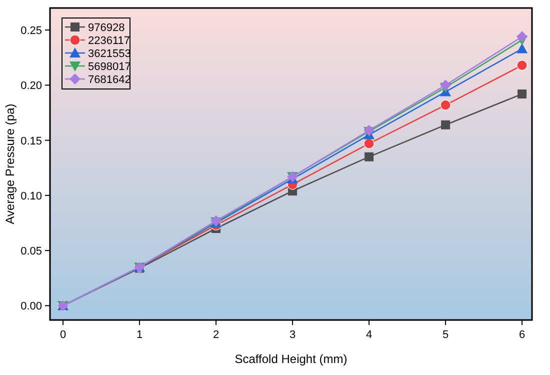 Image resolution: width=550 pixels, height=375 pixels. I want to click on x-tick-label: 5, so click(445, 335).